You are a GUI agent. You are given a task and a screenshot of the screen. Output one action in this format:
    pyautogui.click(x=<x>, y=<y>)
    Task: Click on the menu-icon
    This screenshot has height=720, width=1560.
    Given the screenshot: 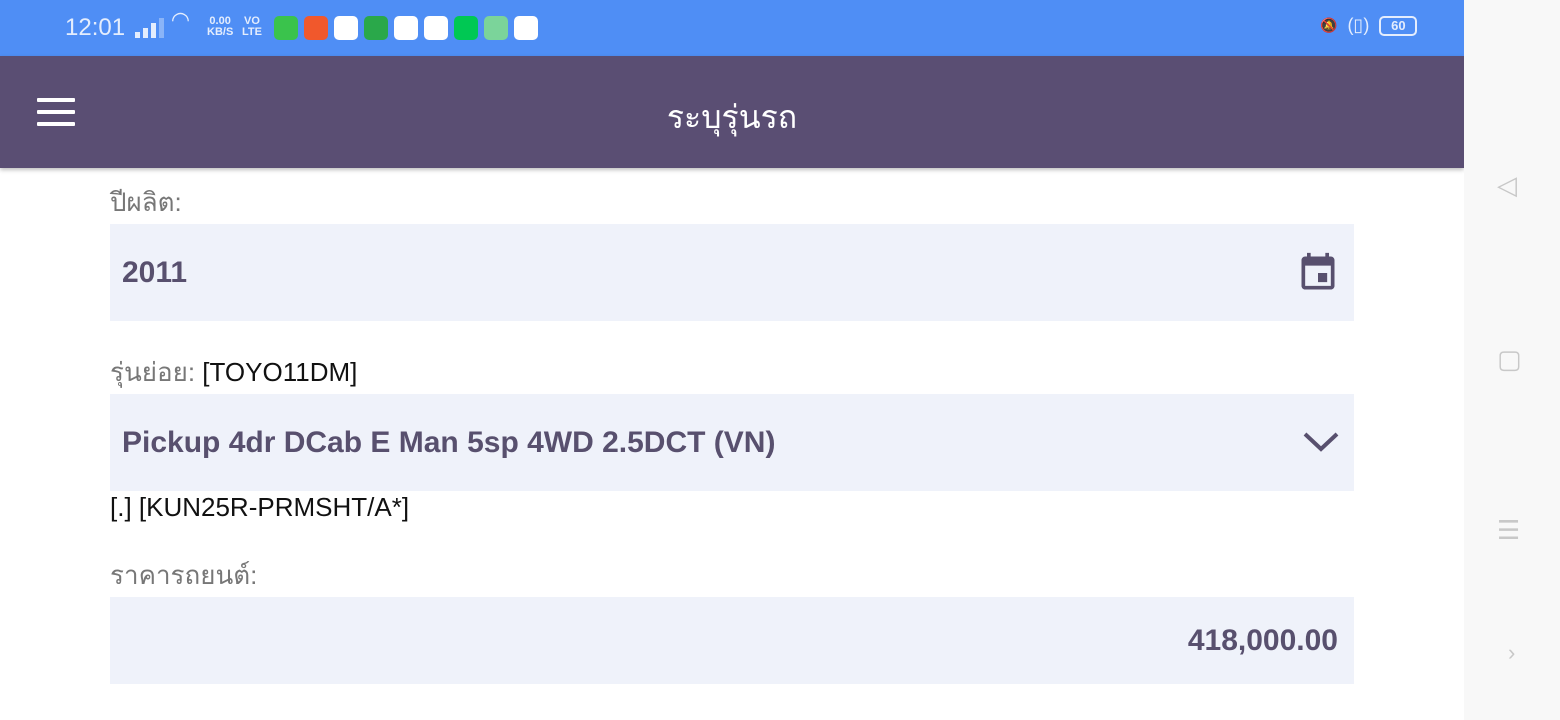 What is the action you would take?
    pyautogui.click(x=56, y=116)
    